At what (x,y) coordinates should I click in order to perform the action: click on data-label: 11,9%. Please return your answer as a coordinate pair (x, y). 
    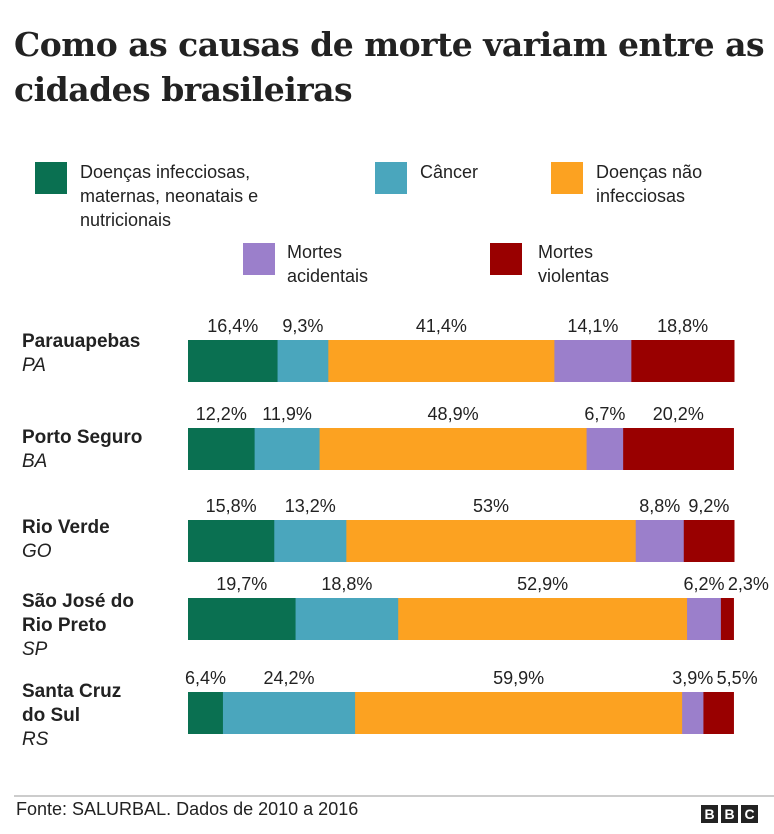
    Looking at the image, I should click on (287, 414).